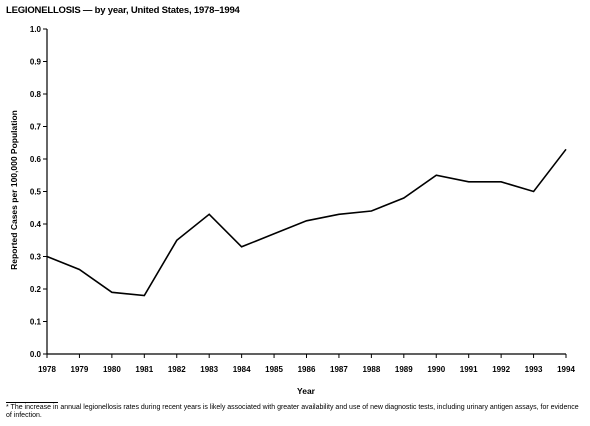 The height and width of the screenshot is (426, 590). I want to click on y-axis-label: Reported Cases per 100,000 Population, so click(14, 190).